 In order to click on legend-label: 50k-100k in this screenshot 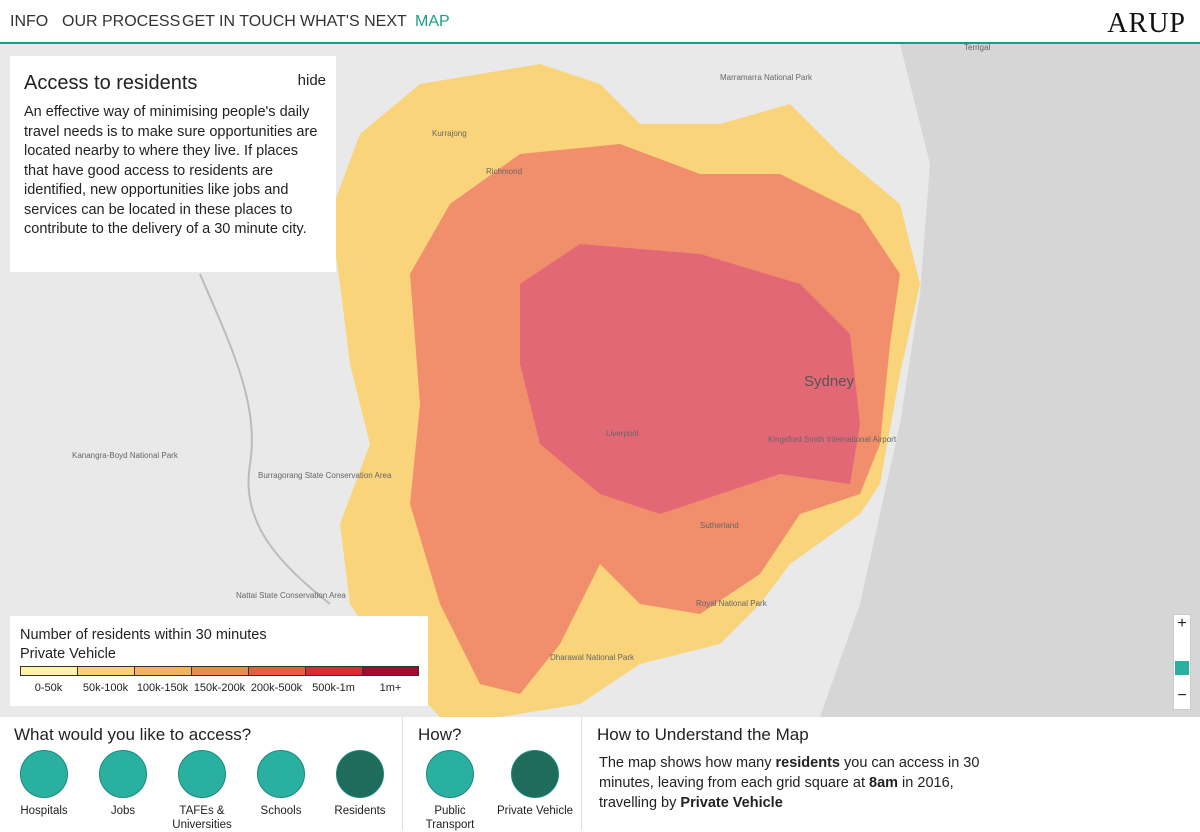, I will do `click(105, 688)`.